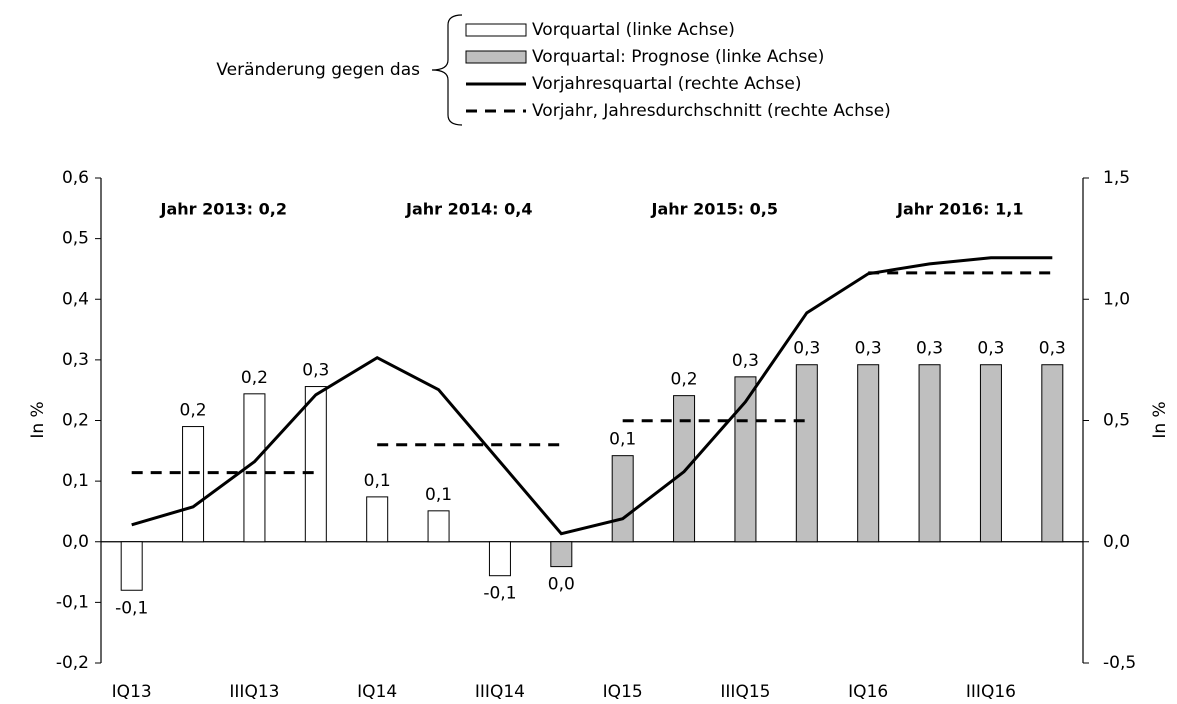 The height and width of the screenshot is (704, 1177). I want to click on annotation: Jahr 2014: 0,4, so click(468, 209).